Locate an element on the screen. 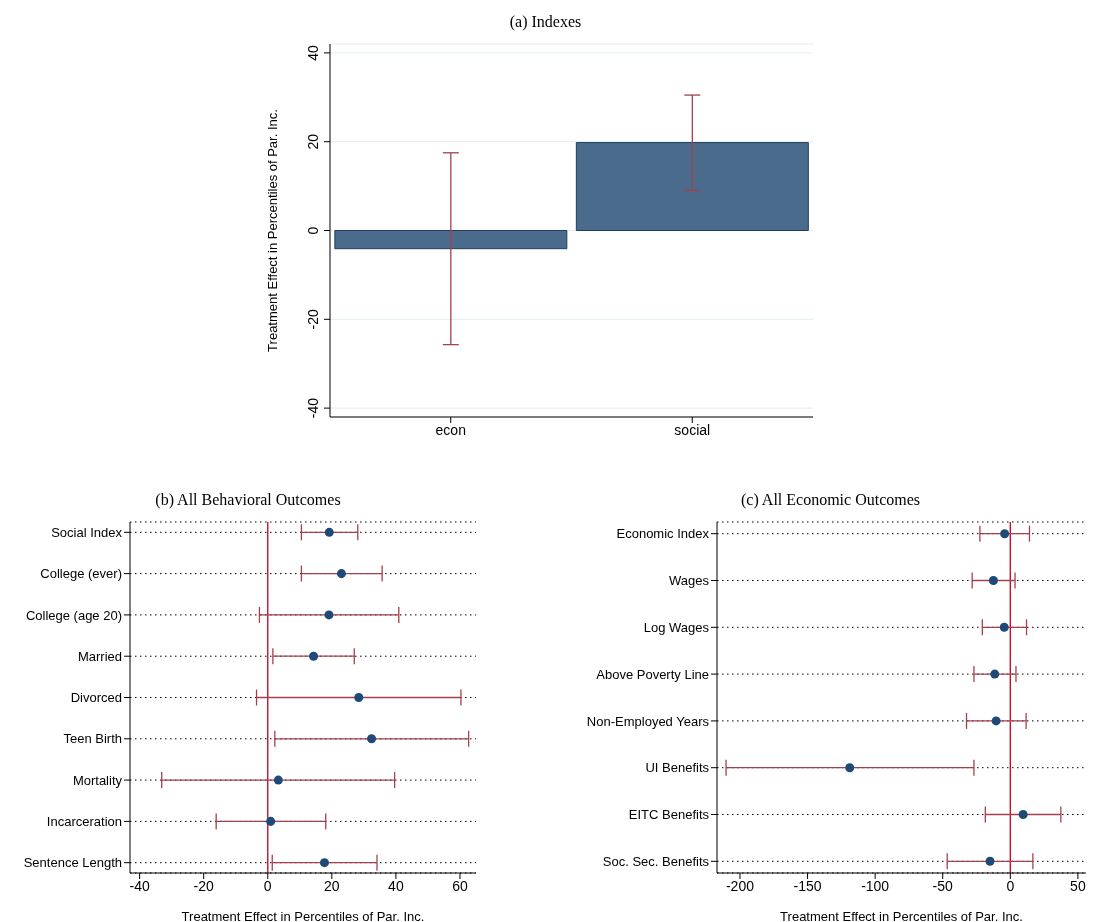  x-tick-label: social is located at coordinates (692, 429).